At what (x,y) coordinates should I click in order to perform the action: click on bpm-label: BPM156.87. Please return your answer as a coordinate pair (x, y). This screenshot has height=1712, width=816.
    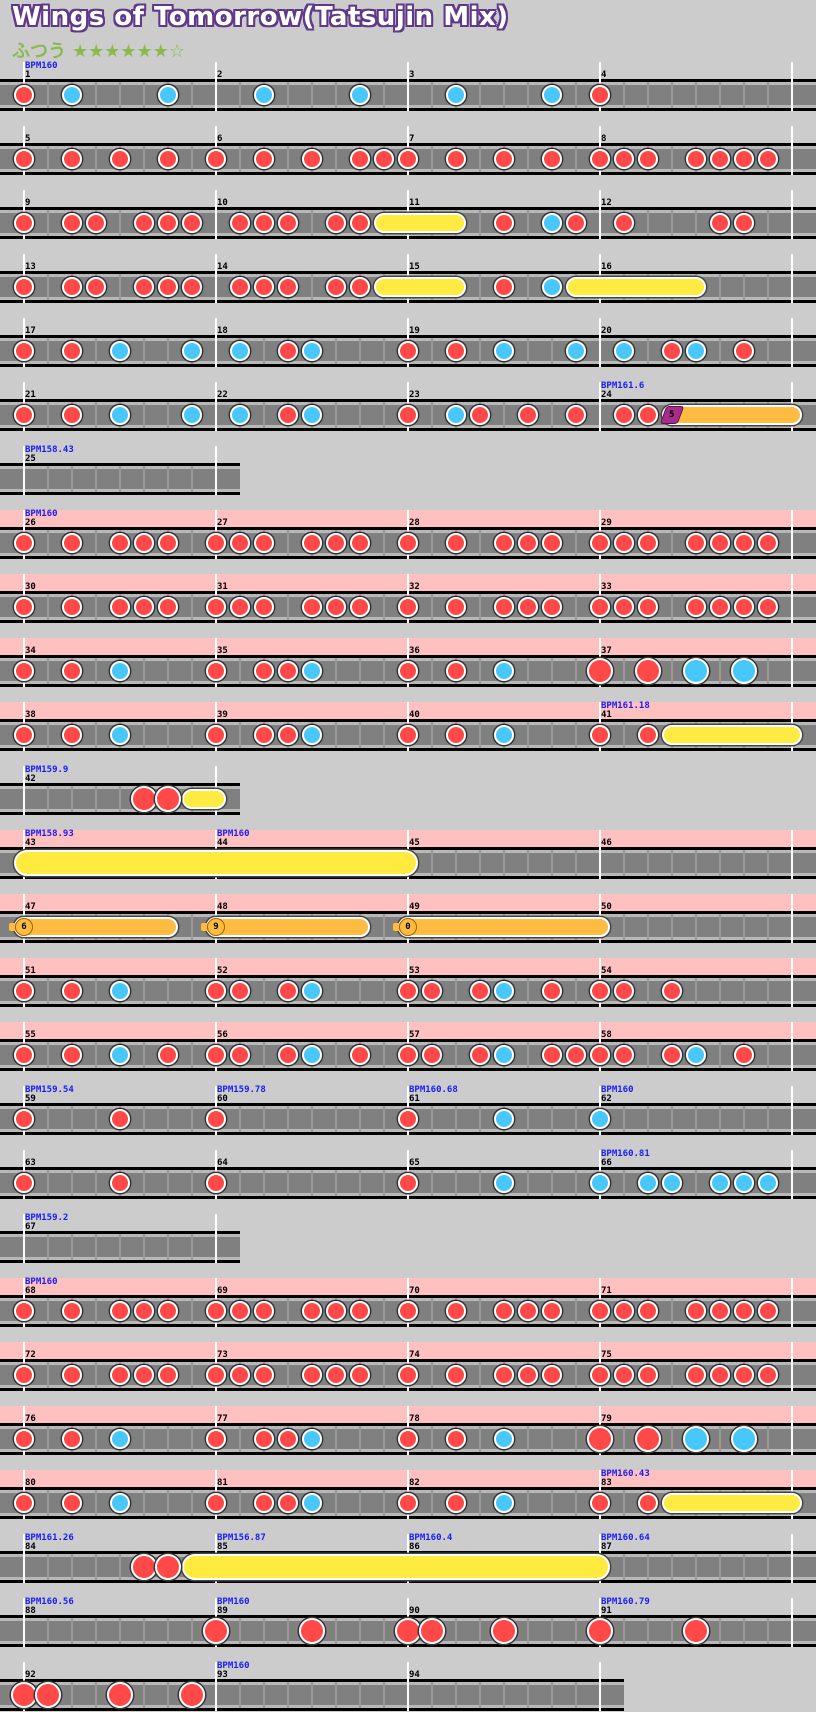
    Looking at the image, I should click on (241, 1538).